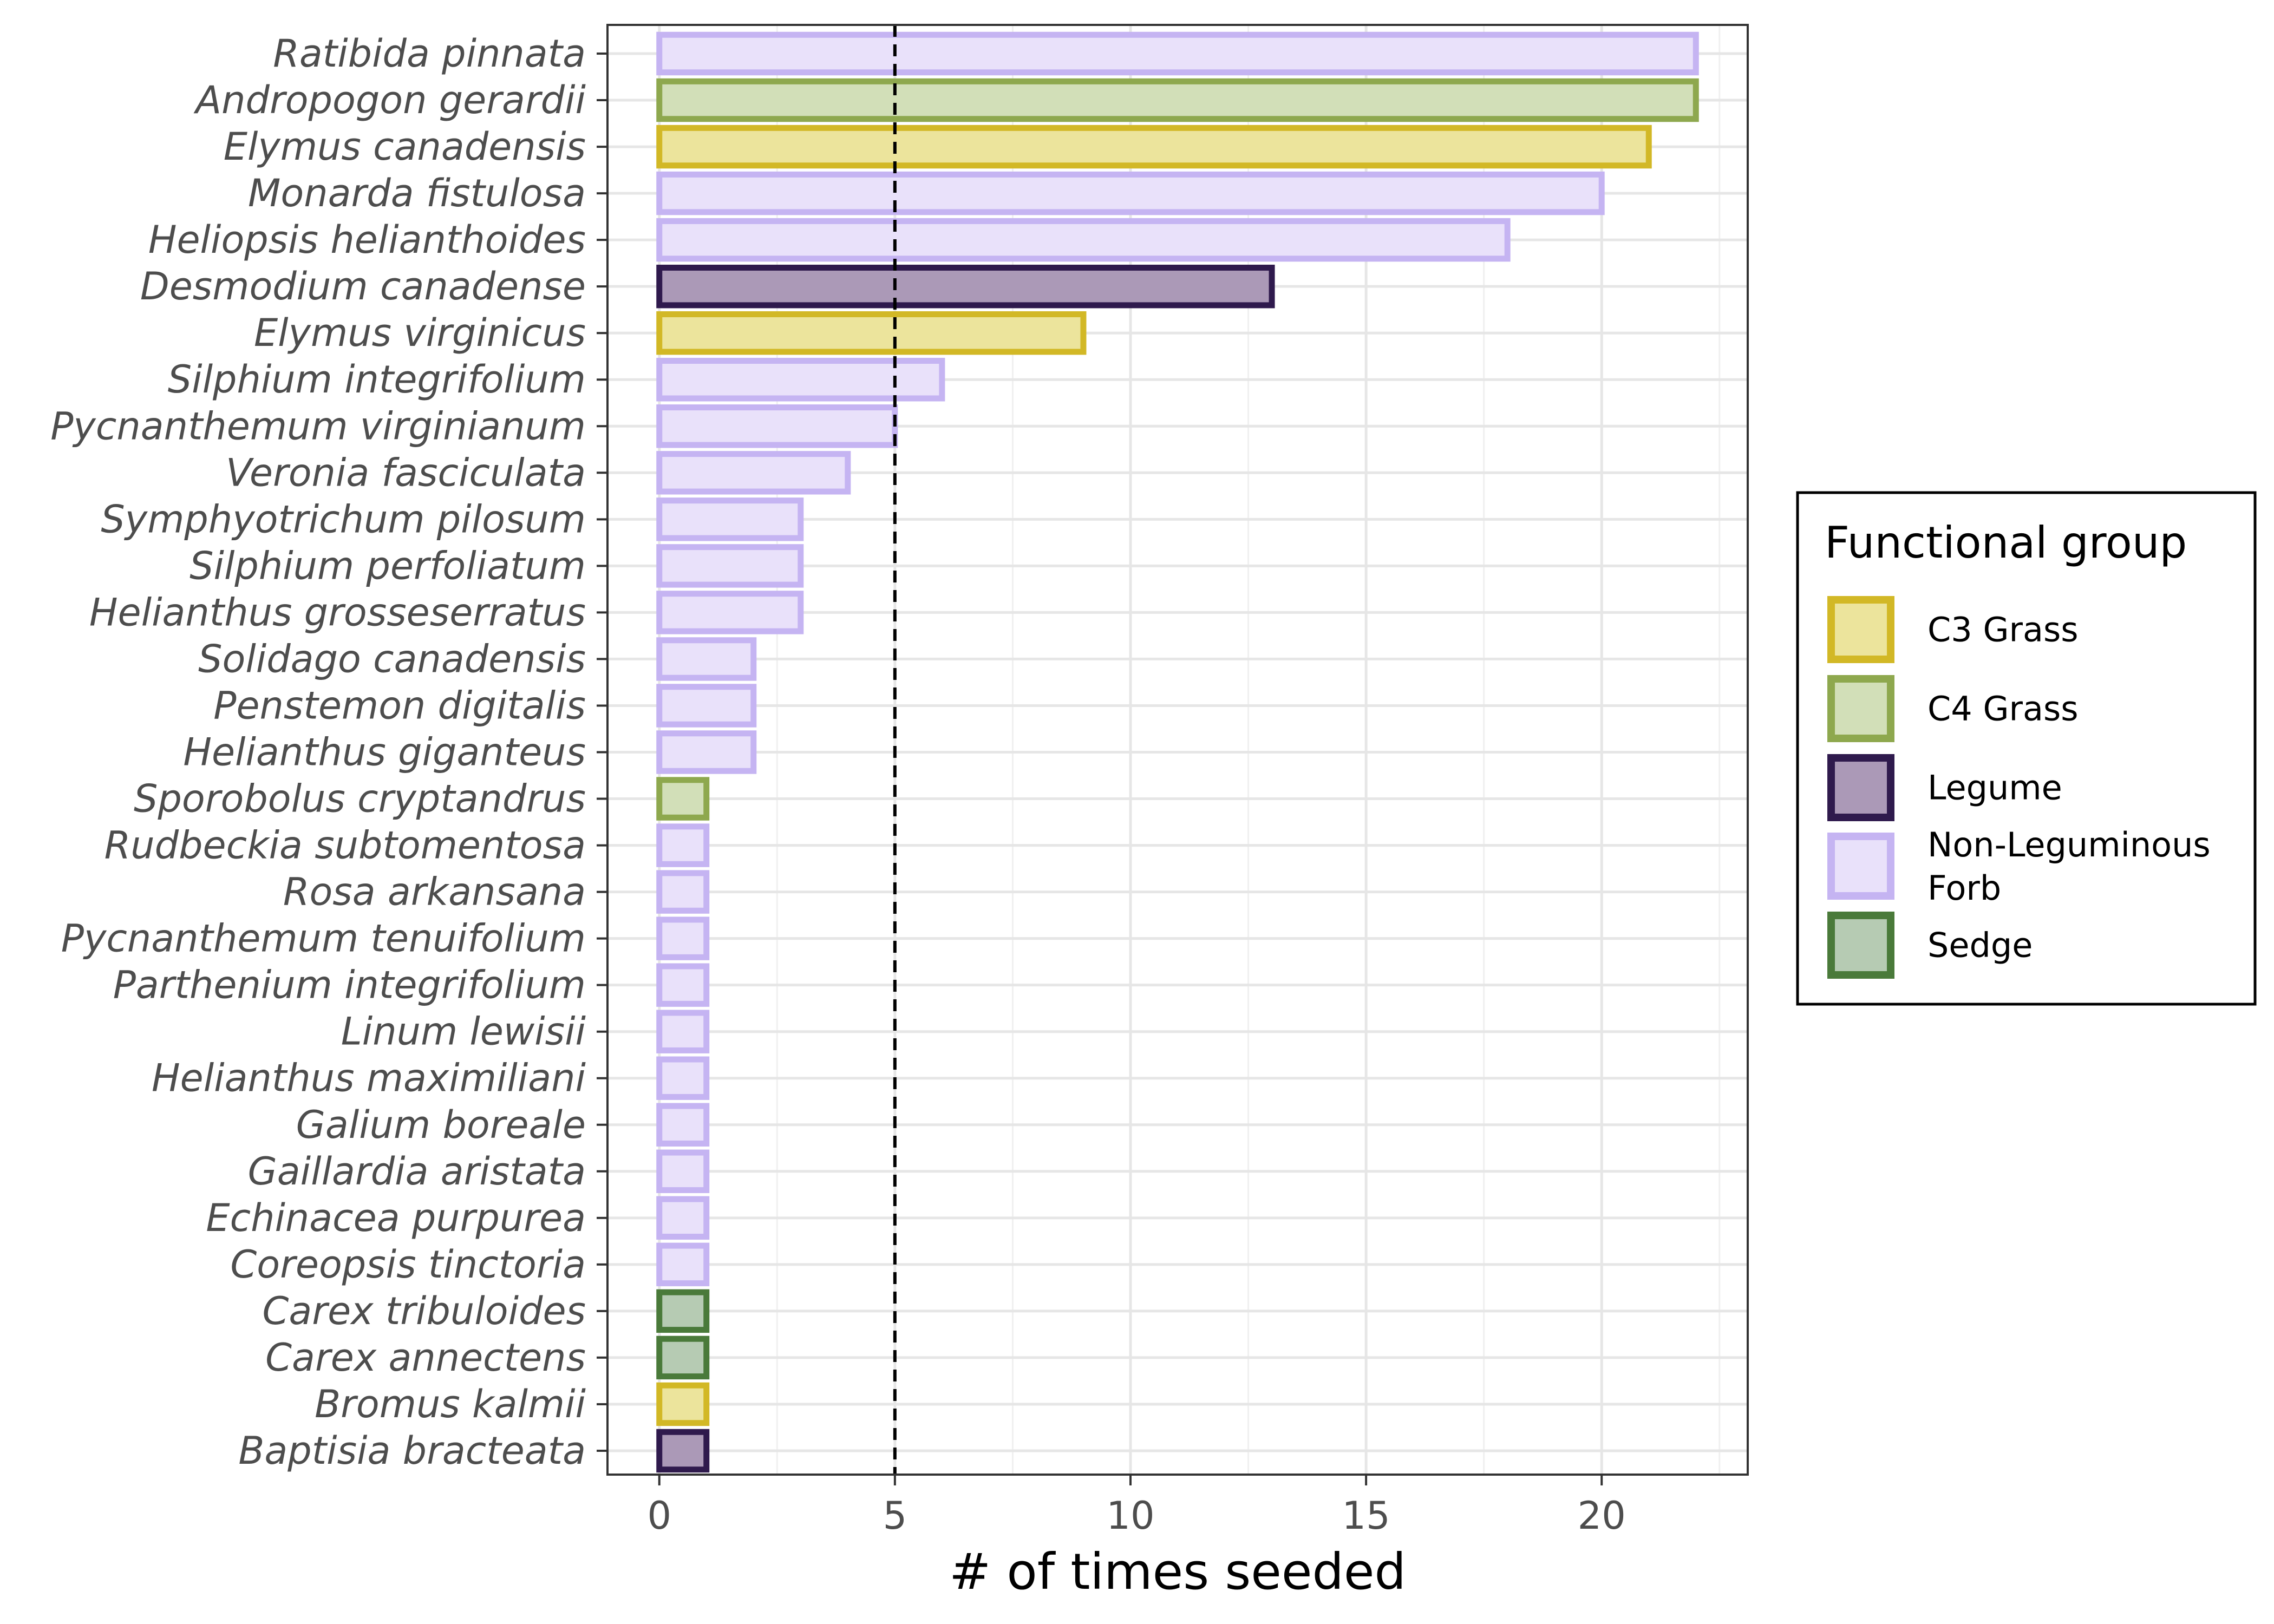  What do you see at coordinates (344, 519) in the screenshot?
I see `y-tick-label: Symphyotrichum pilosum` at bounding box center [344, 519].